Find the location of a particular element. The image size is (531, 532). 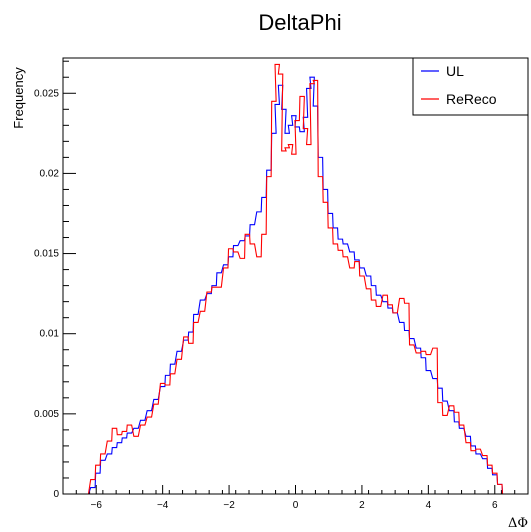

x-tick-label: 4 is located at coordinates (429, 505).